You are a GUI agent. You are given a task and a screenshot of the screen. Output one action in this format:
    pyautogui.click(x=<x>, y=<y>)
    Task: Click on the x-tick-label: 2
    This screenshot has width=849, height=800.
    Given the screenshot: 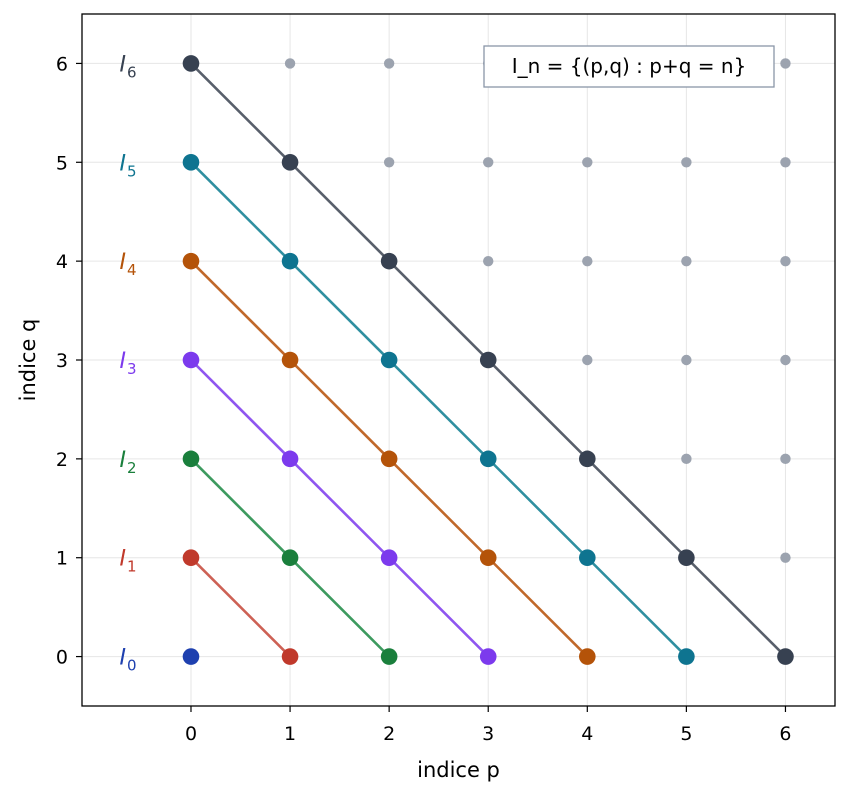 What is the action you would take?
    pyautogui.click(x=389, y=734)
    